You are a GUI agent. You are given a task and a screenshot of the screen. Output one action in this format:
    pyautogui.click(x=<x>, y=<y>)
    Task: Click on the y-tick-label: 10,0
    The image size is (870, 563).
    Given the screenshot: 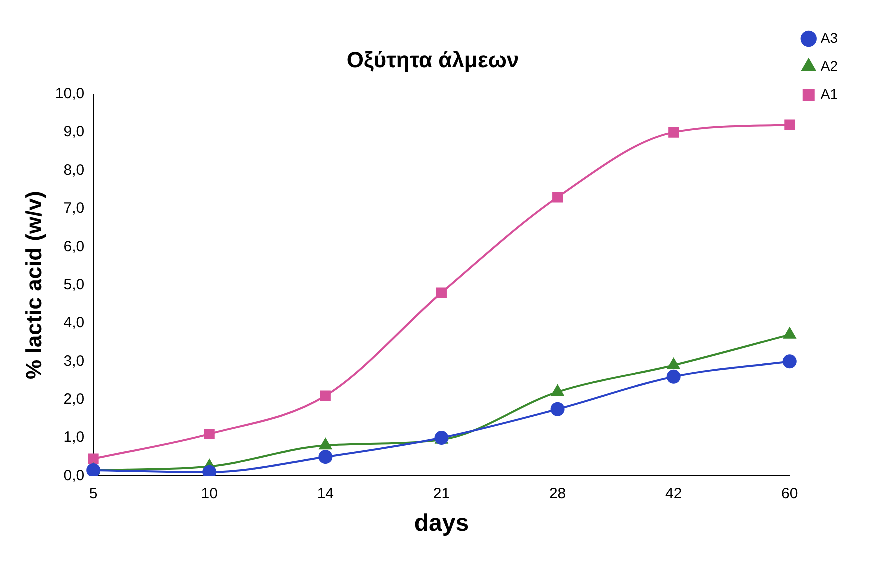 What is the action you would take?
    pyautogui.click(x=70, y=94)
    